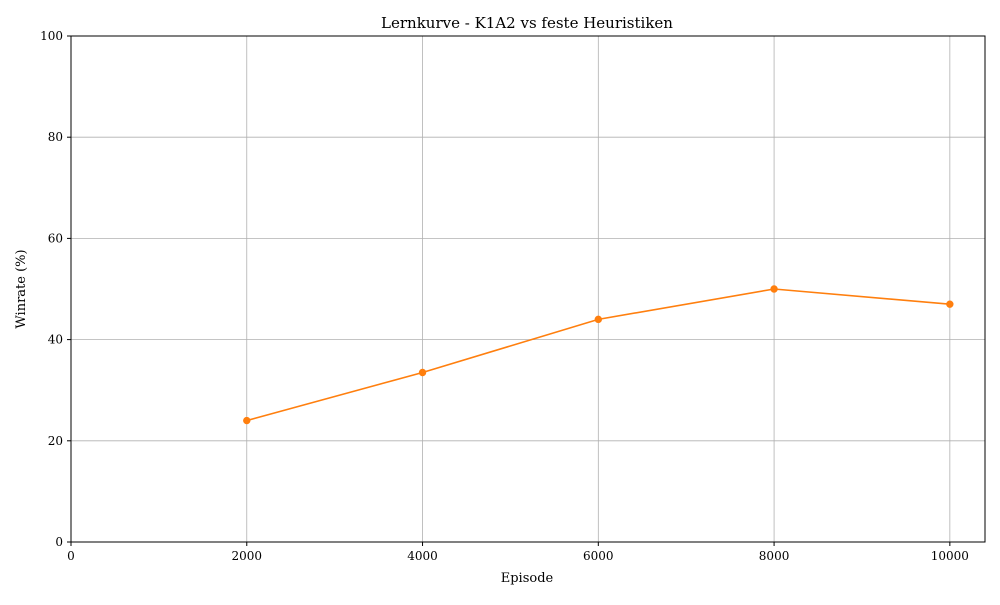  What do you see at coordinates (55, 441) in the screenshot?
I see `y-tick-label: 20` at bounding box center [55, 441].